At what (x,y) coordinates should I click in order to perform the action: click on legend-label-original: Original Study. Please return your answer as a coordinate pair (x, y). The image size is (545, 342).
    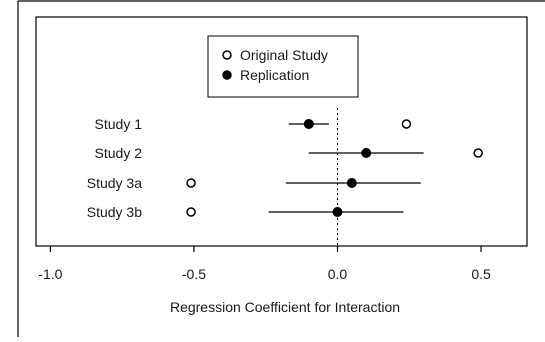
    Looking at the image, I should click on (284, 55).